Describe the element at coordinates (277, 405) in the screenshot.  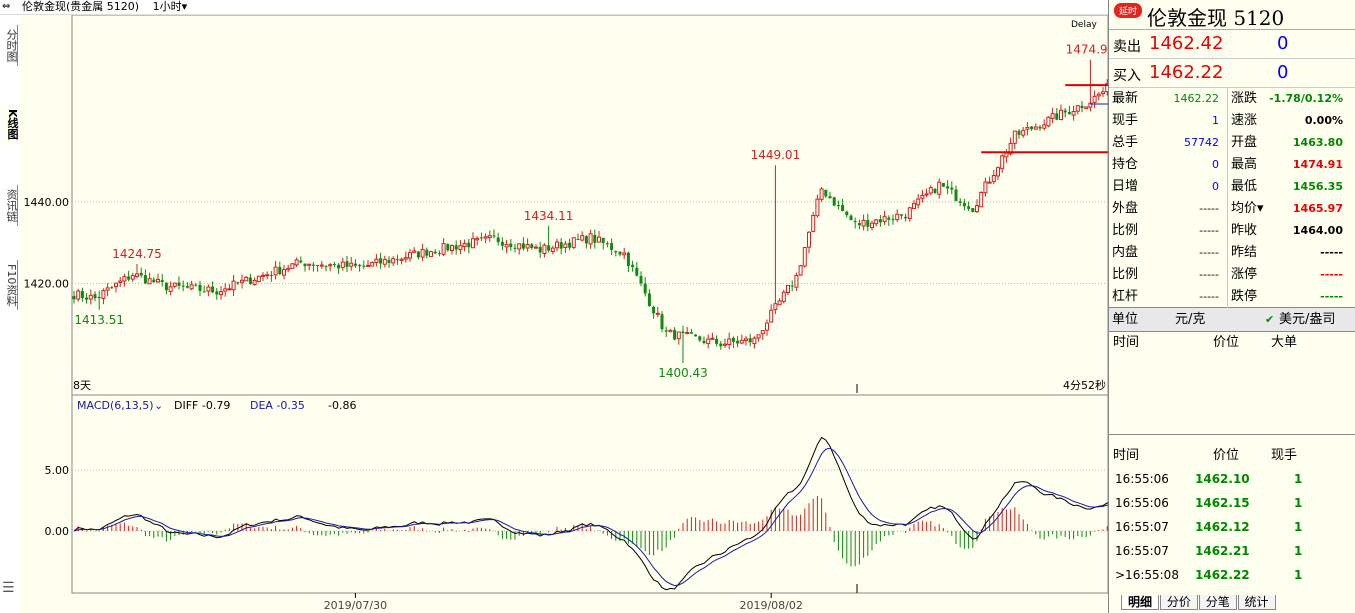
I see `dea-label: DEA -0.35` at that location.